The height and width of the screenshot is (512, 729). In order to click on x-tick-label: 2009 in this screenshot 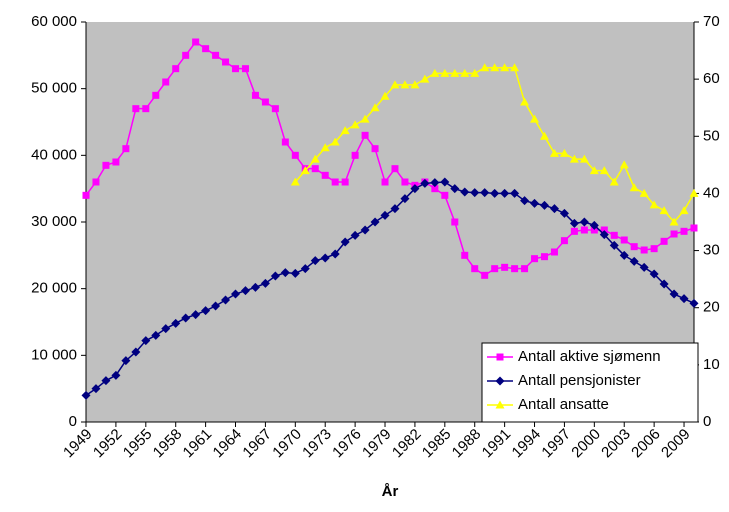, I will do `click(676, 444)`.